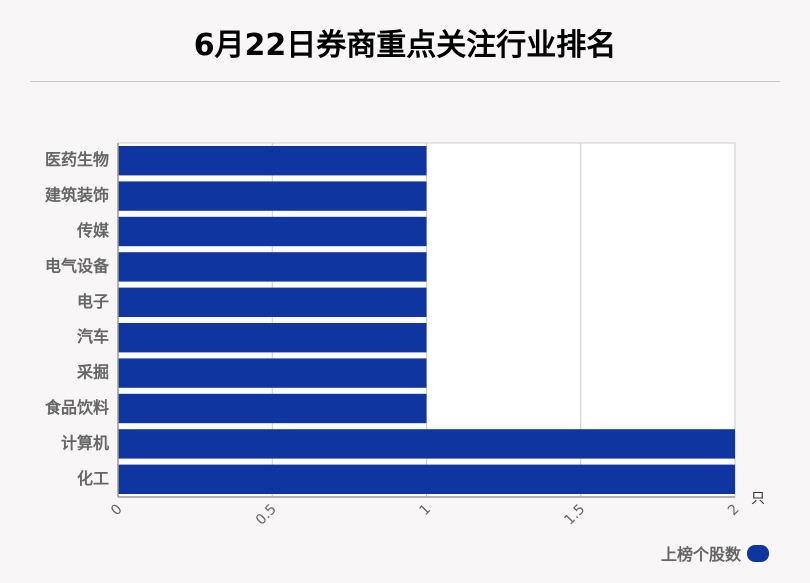 Image resolution: width=810 pixels, height=583 pixels. What do you see at coordinates (76, 407) in the screenshot?
I see `y-category-label: 食品饮料` at bounding box center [76, 407].